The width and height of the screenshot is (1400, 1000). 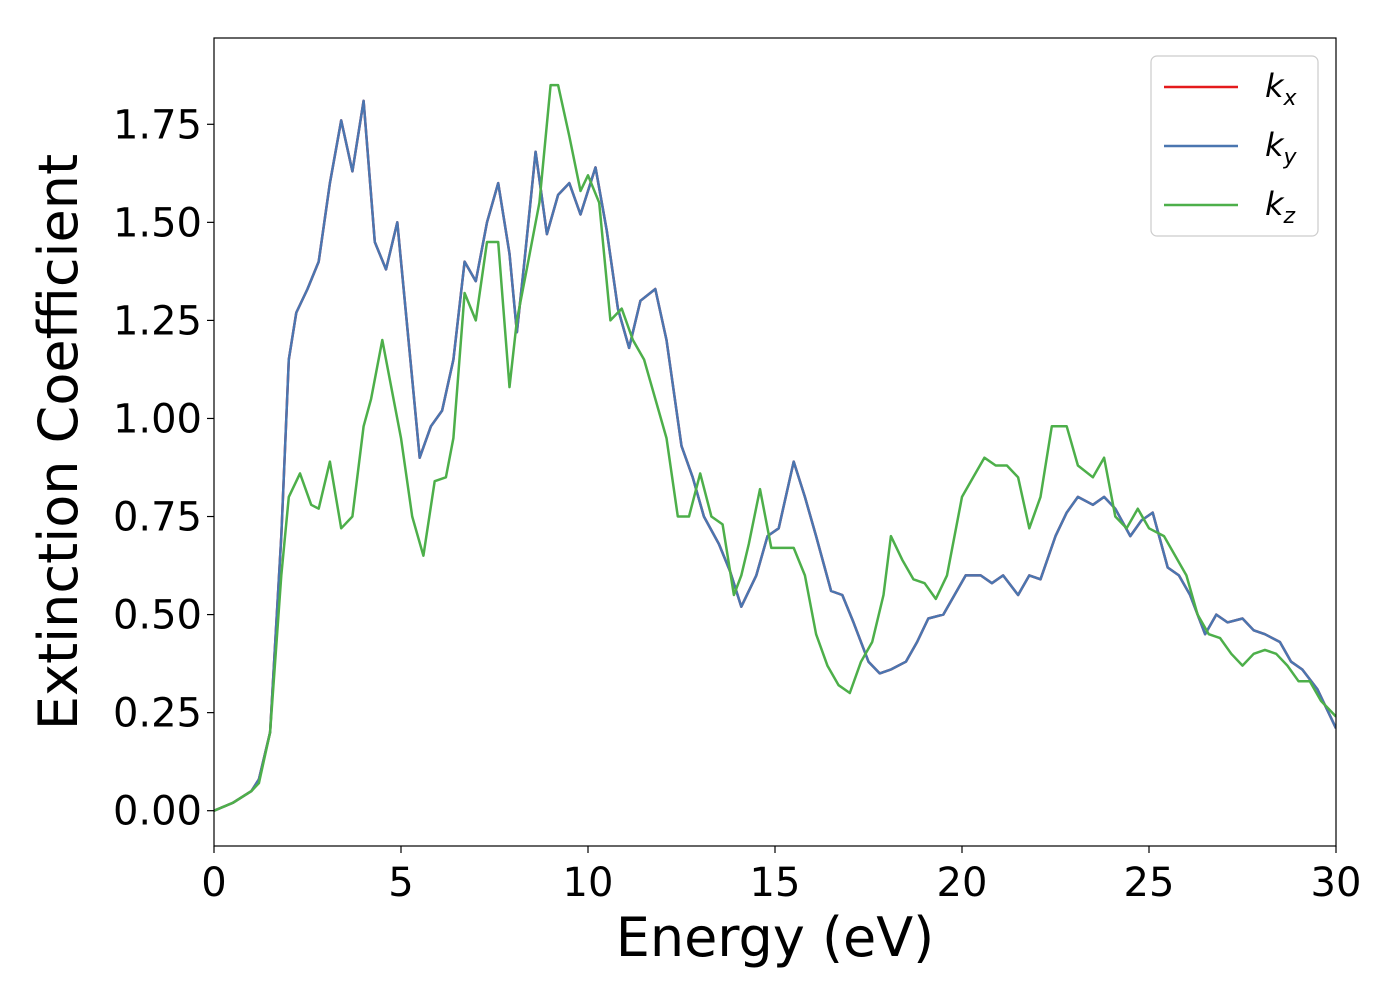 I want to click on y-tick-label: 1.00, so click(x=157, y=419).